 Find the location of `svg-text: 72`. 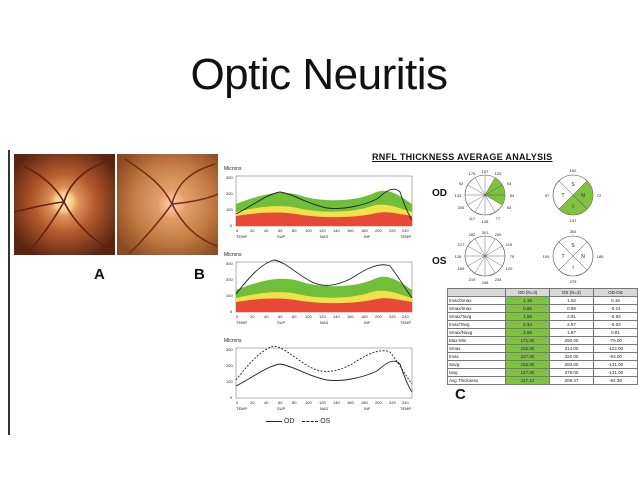

svg-text: 72 is located at coordinates (599, 195).